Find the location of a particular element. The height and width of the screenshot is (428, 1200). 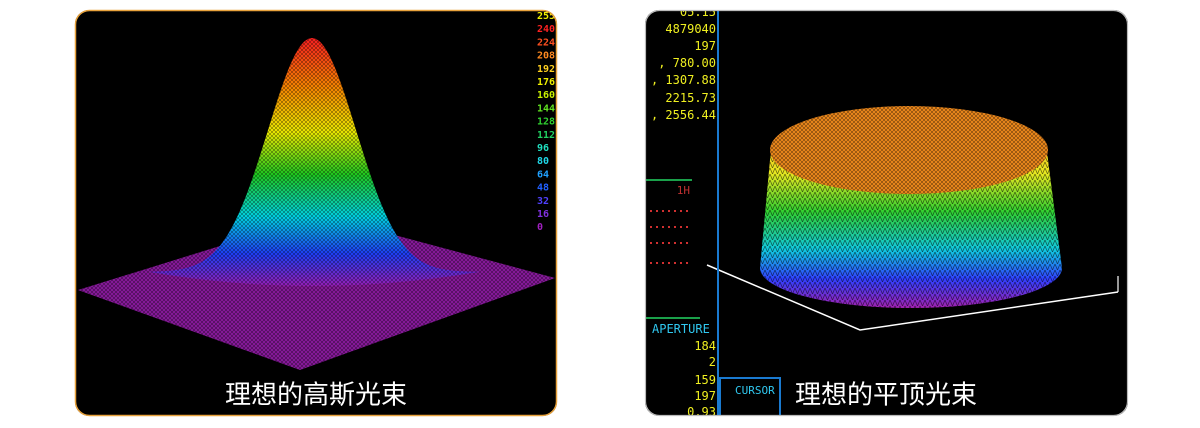

scale-label: 112 is located at coordinates (546, 135).